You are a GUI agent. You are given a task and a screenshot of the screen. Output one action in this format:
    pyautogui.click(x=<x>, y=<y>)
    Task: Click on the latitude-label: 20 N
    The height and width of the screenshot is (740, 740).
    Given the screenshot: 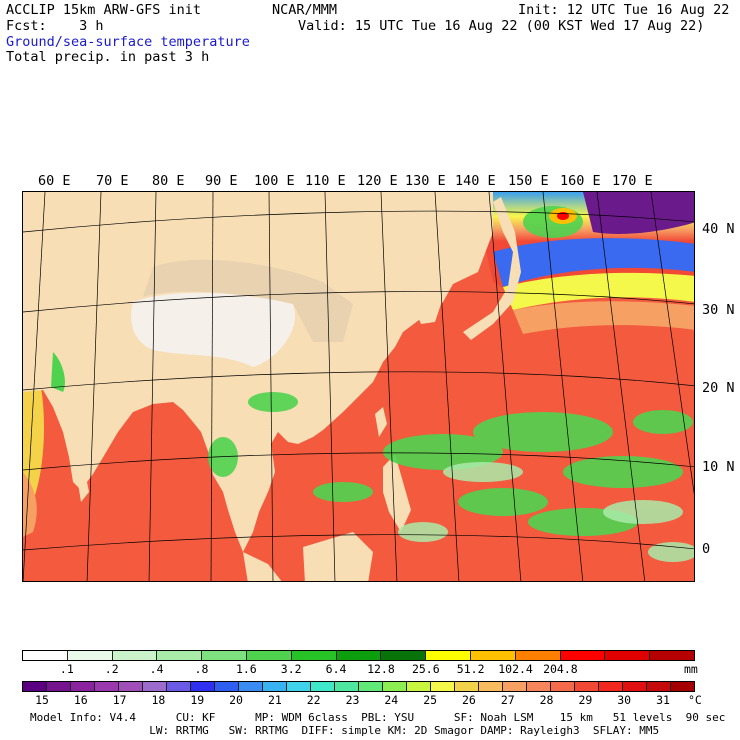 What is the action you would take?
    pyautogui.click(x=718, y=388)
    